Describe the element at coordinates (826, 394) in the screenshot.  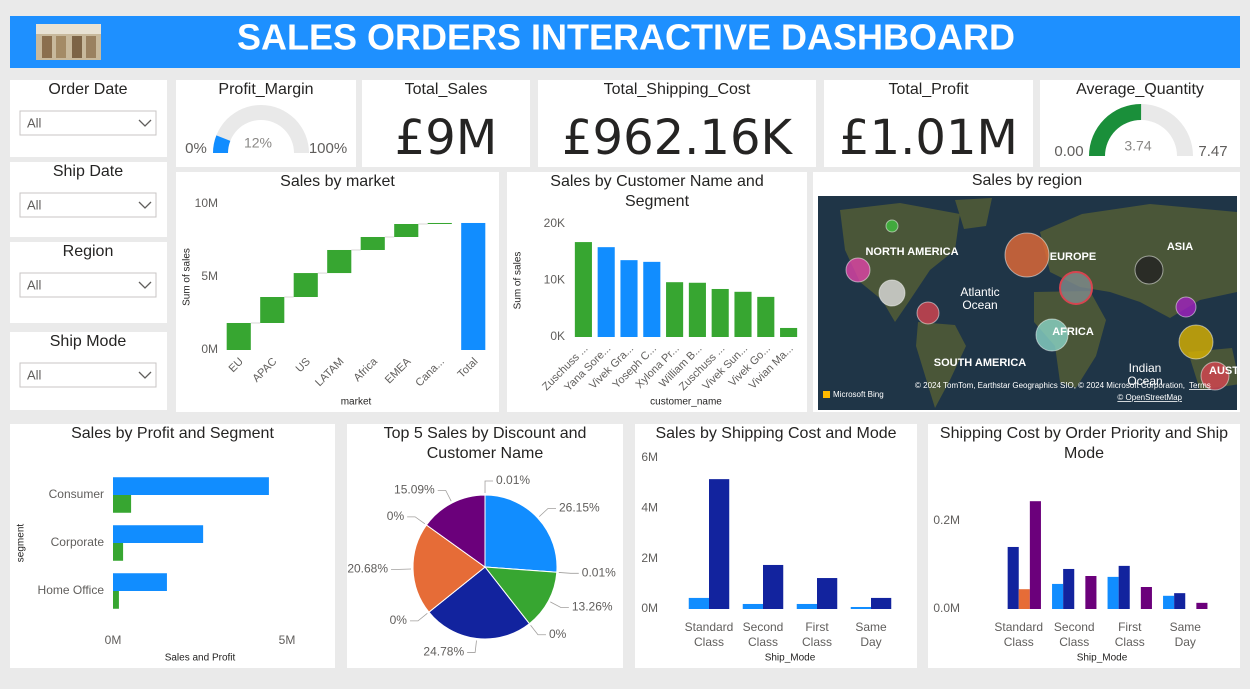
I see `map-logo-mark` at that location.